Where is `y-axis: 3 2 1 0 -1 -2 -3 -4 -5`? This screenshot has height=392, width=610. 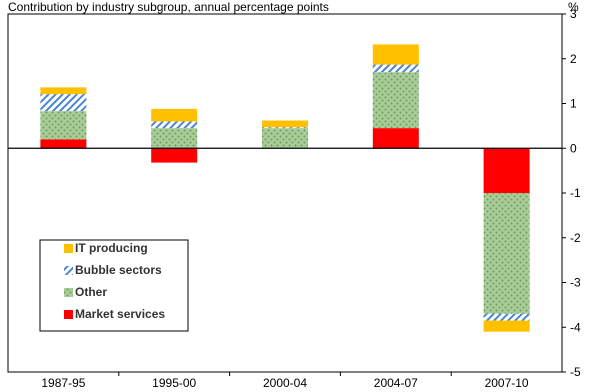
y-axis: 3 2 1 0 -1 -2 -3 -4 -5 is located at coordinates (571, 193).